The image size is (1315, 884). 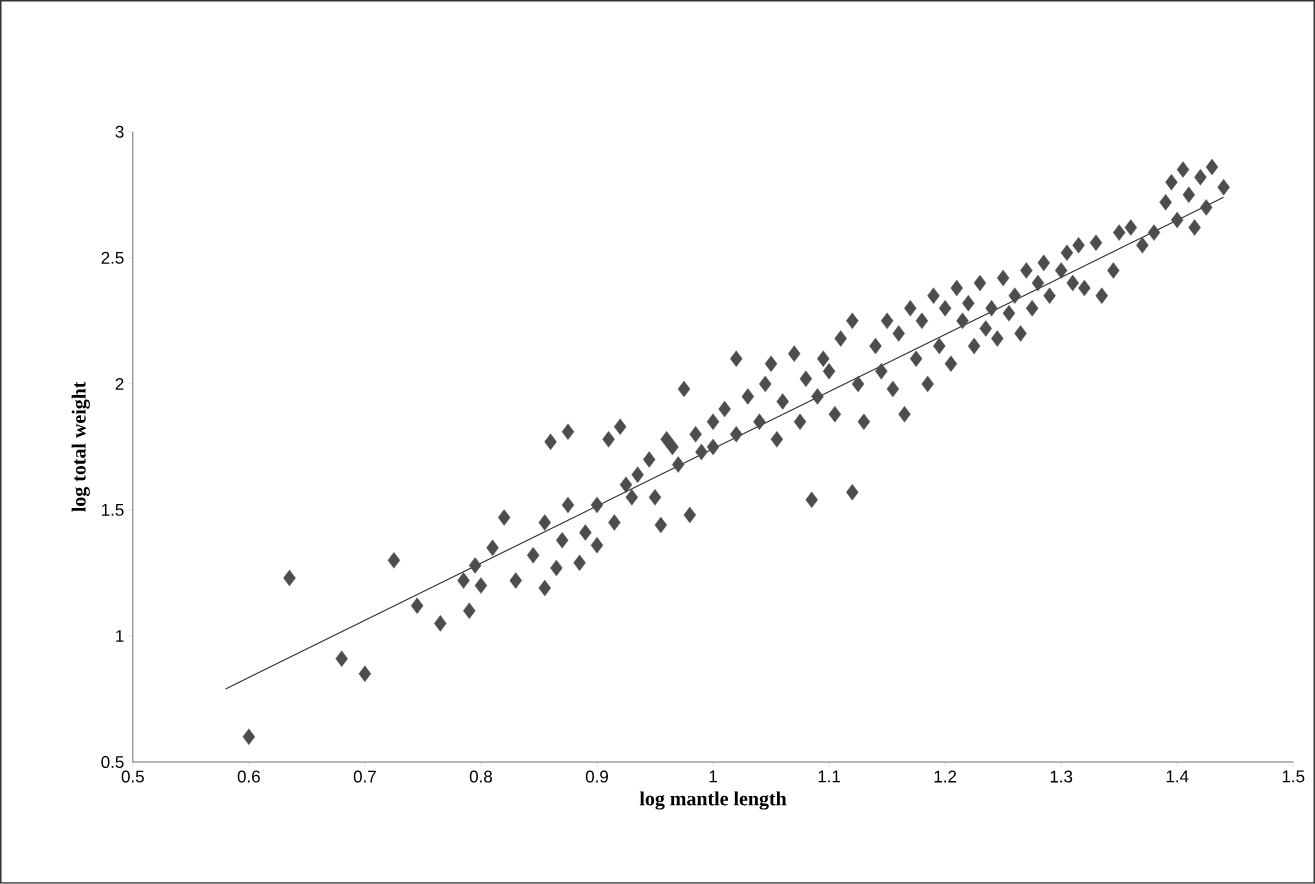 I want to click on x-tick-label: 0.6, so click(x=248, y=776).